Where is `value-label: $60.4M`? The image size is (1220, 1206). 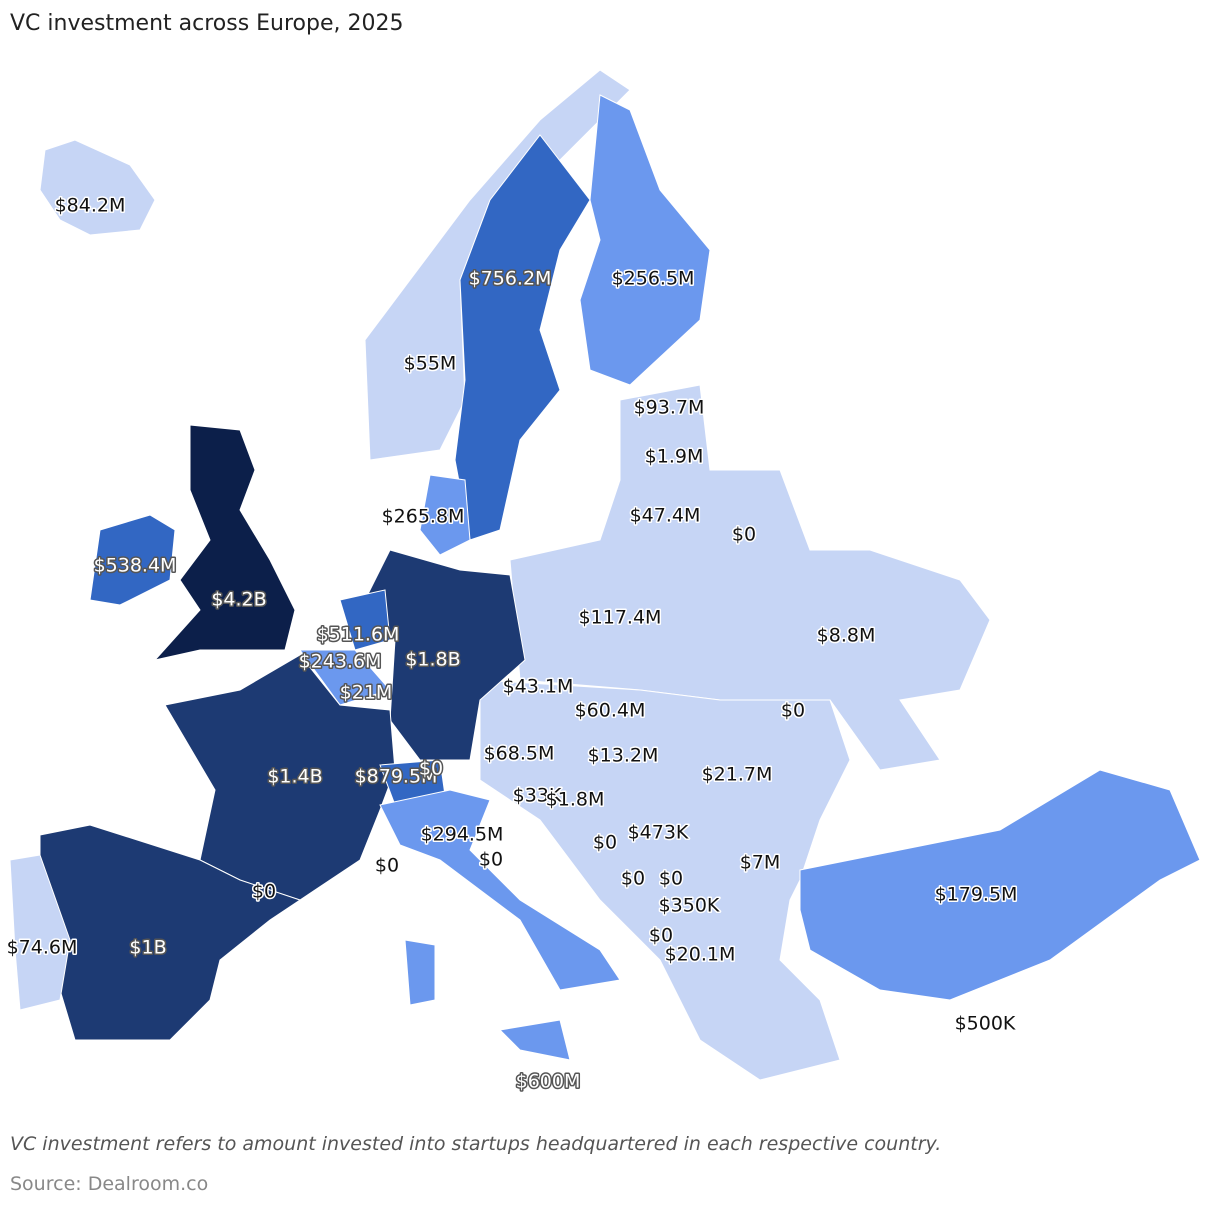
value-label: $60.4M is located at coordinates (610, 711).